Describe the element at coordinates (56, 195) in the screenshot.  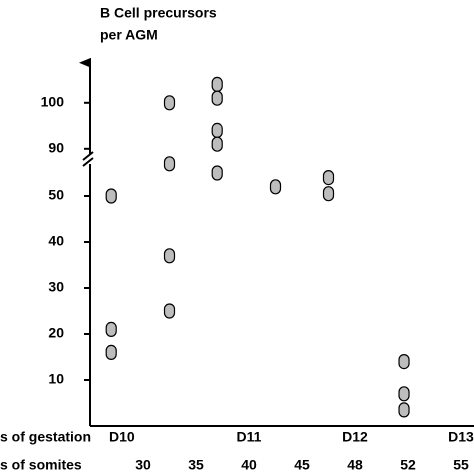
I see `y-tick-label: 50` at that location.